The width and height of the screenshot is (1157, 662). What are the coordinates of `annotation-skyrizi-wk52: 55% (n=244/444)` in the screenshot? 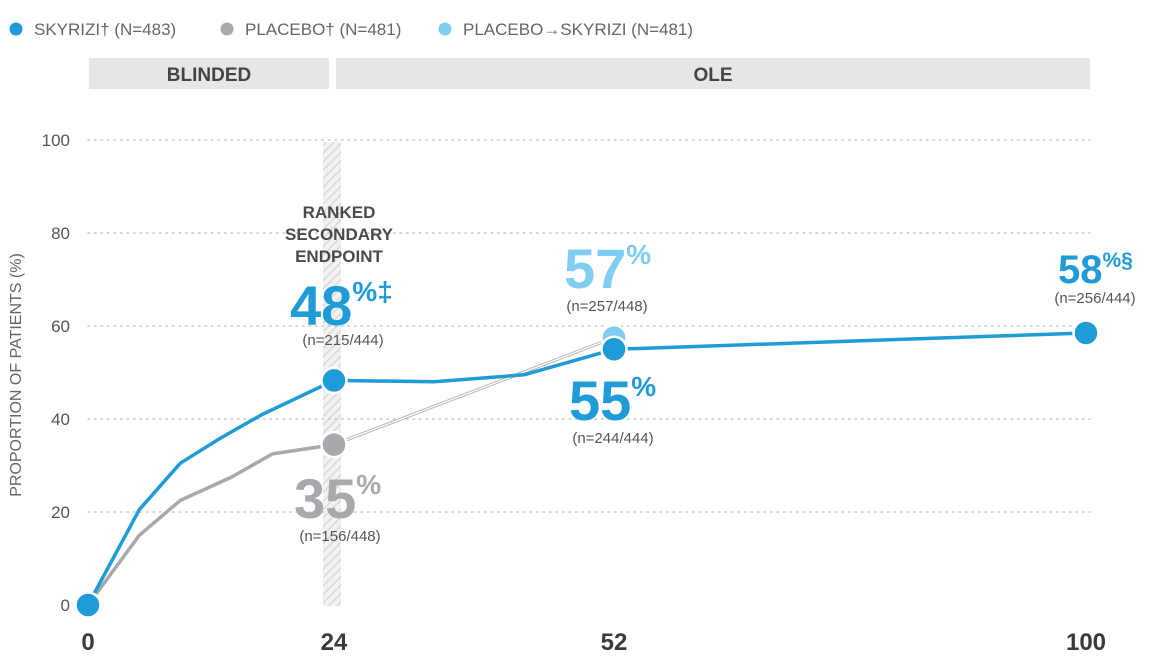 It's located at (612, 408).